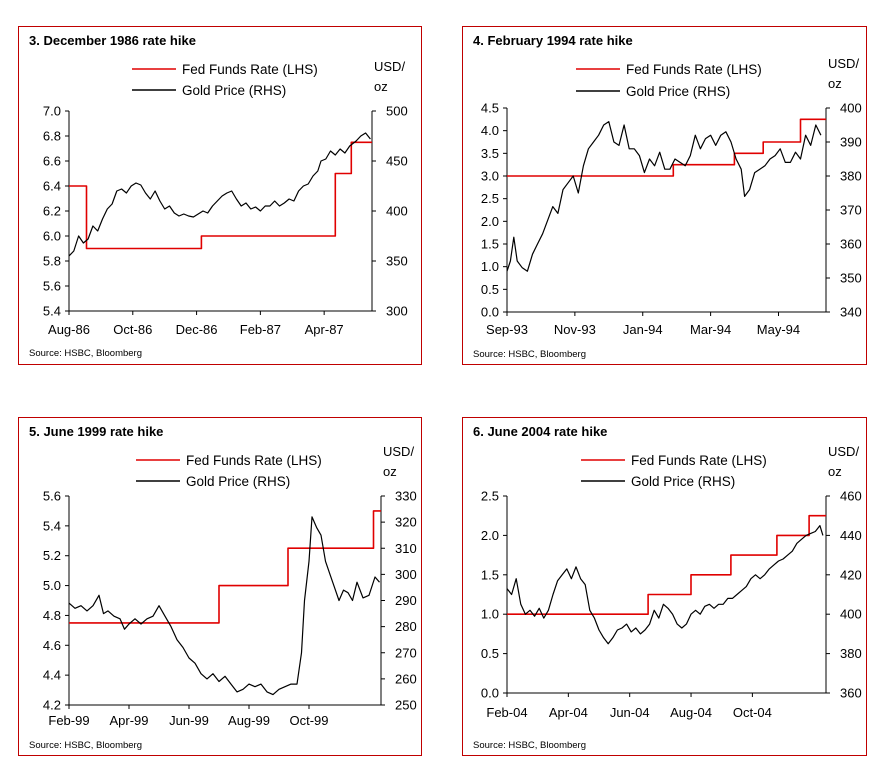  Describe the element at coordinates (189, 720) in the screenshot. I see `x-tick-label: Jun-99` at that location.